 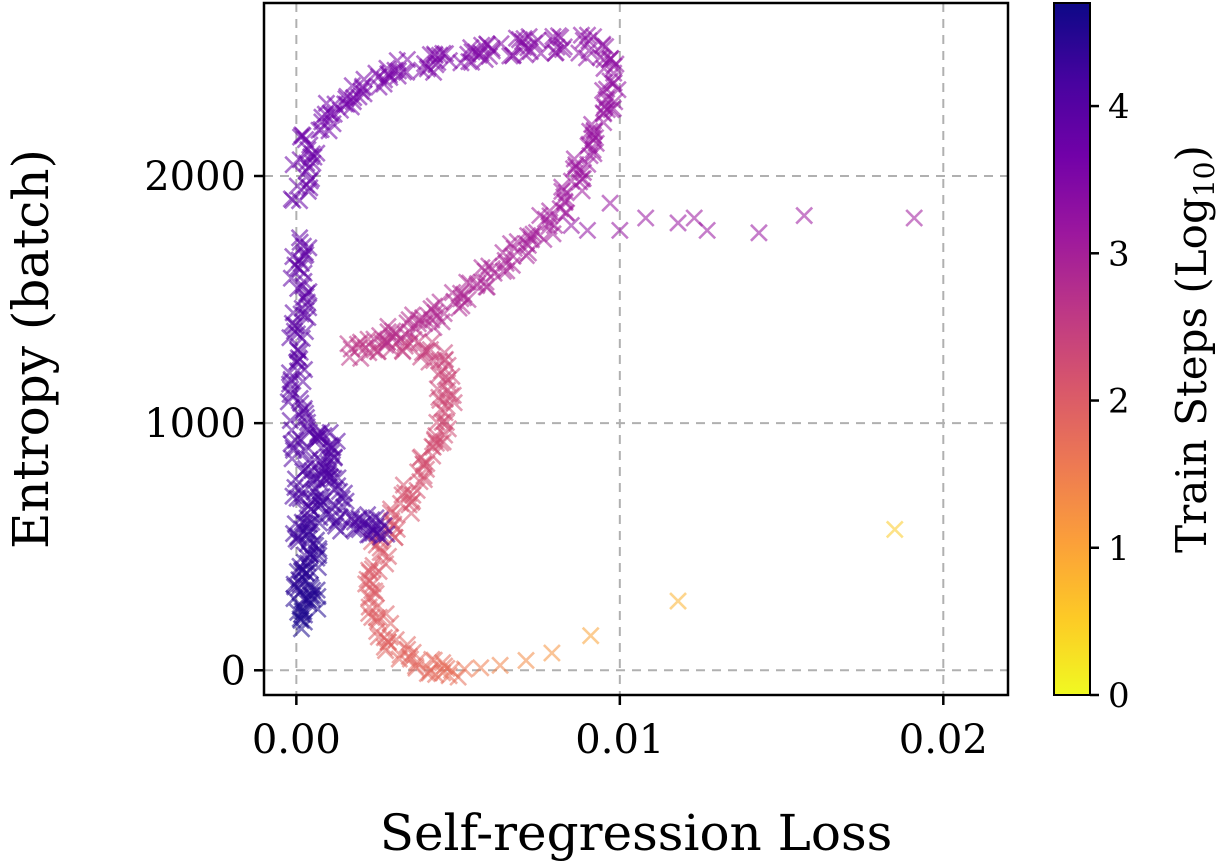 I want to click on x-tick-label: 0.01, so click(x=619, y=740).